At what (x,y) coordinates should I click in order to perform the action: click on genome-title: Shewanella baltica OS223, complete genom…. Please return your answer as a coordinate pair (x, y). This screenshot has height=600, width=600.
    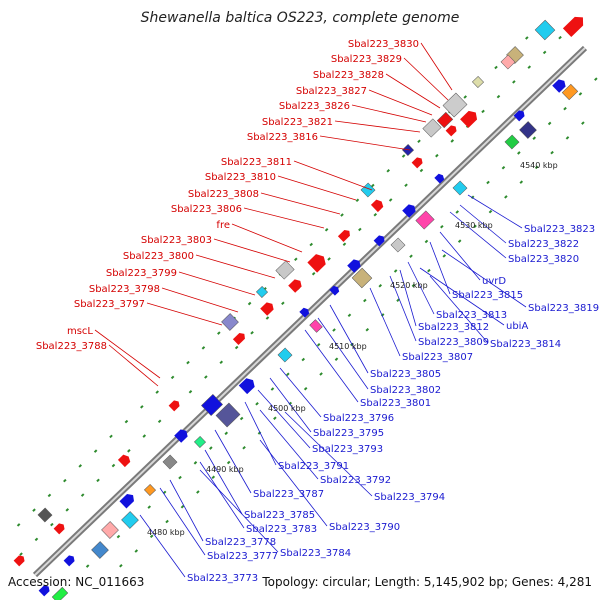
    Looking at the image, I should click on (300, 18).